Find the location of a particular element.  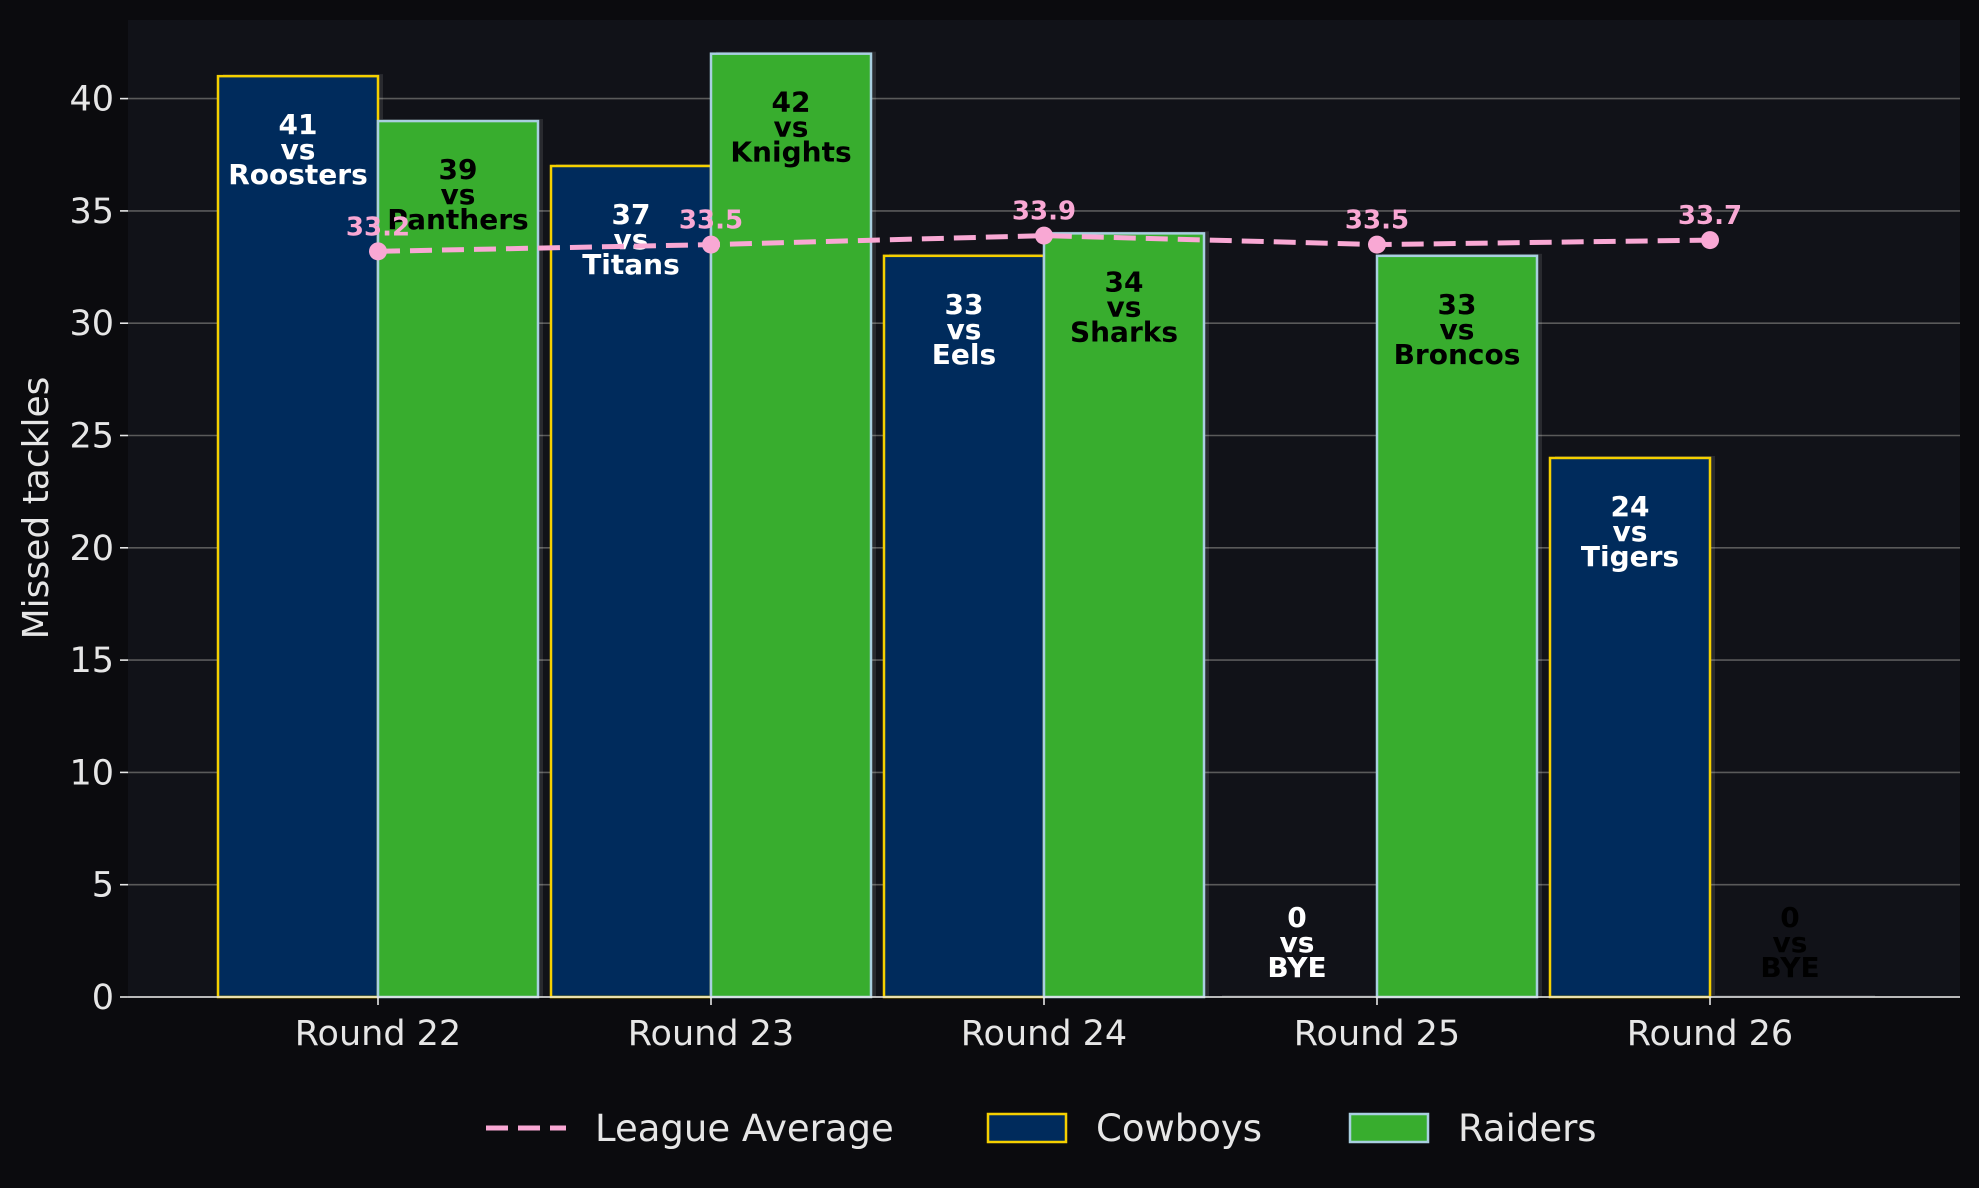

legend: League Average Cowboys Raiders is located at coordinates (1041, 1128).